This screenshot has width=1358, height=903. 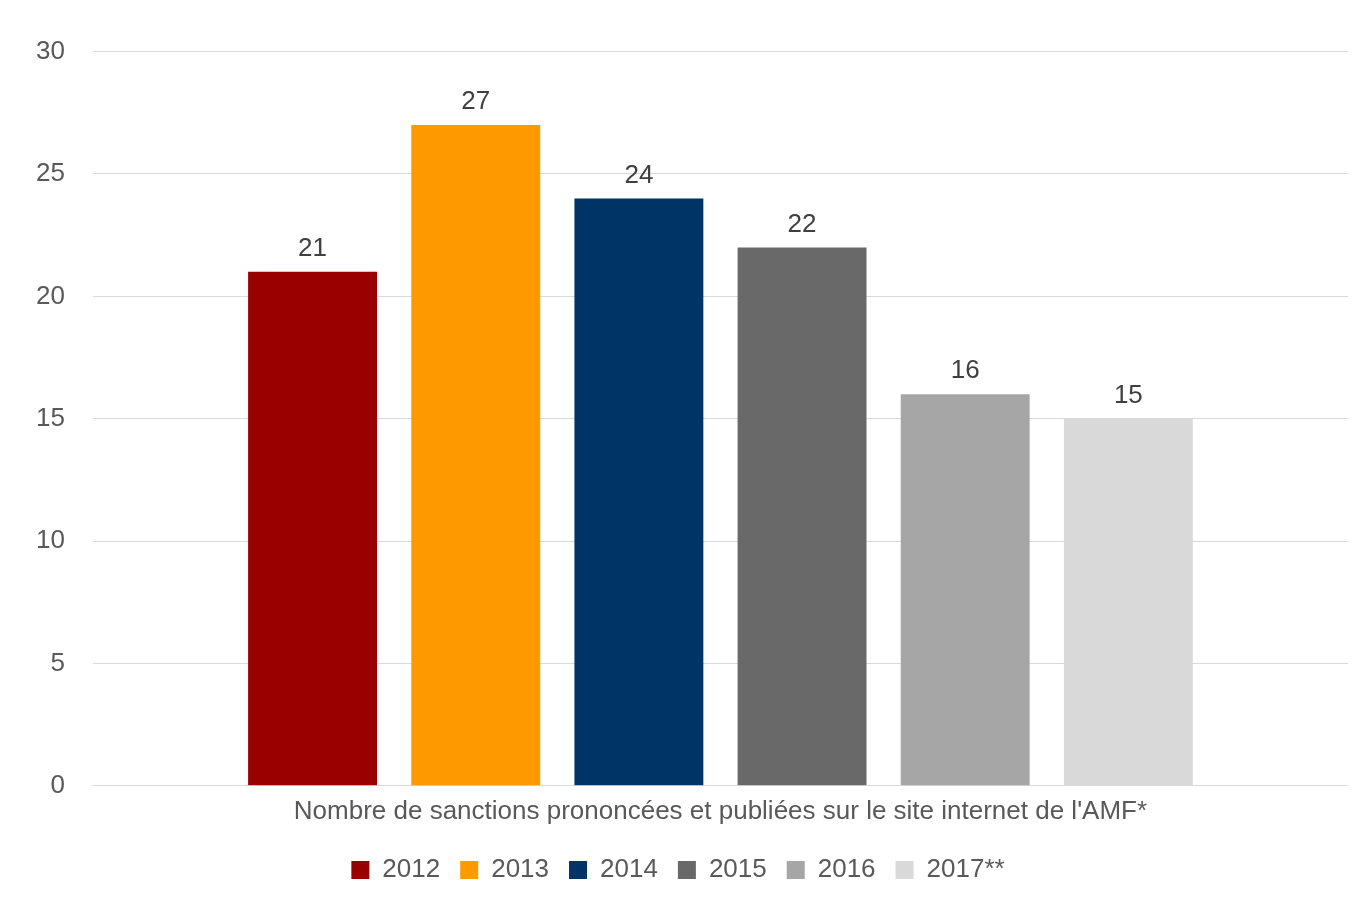 I want to click on y-tick-label: 20, so click(x=50, y=294).